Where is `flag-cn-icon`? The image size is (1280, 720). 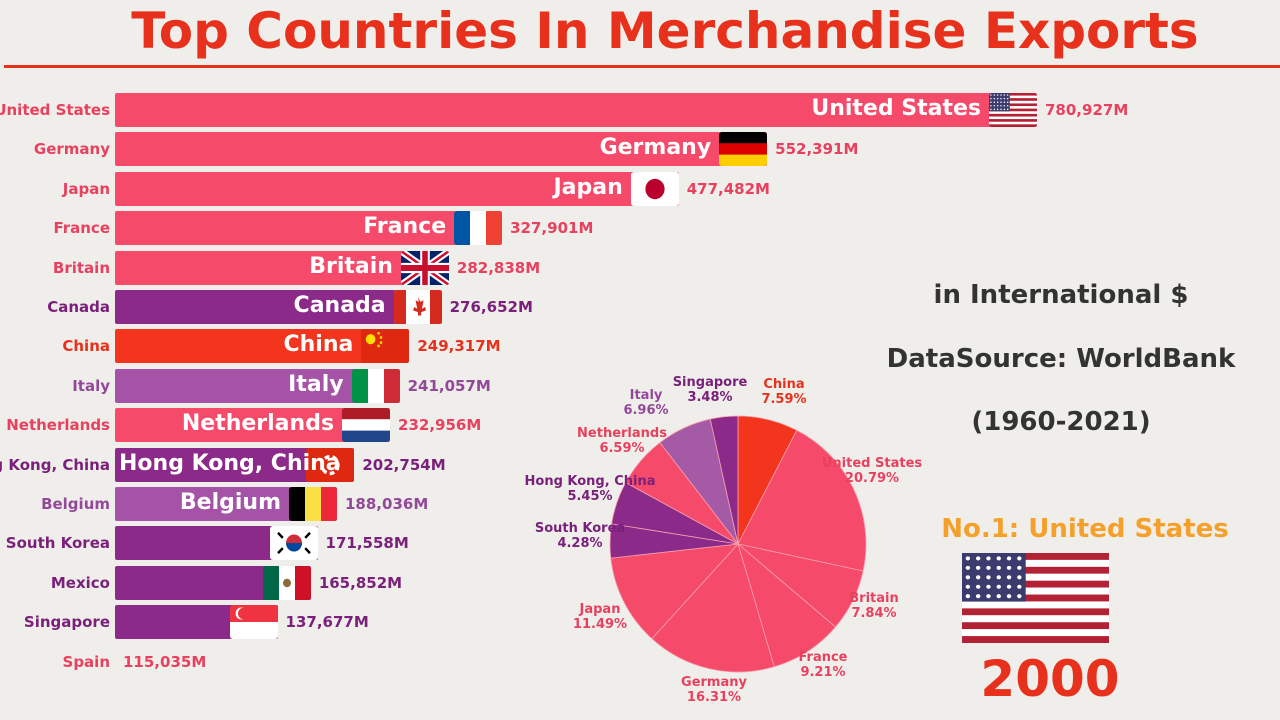
flag-cn-icon is located at coordinates (385, 346).